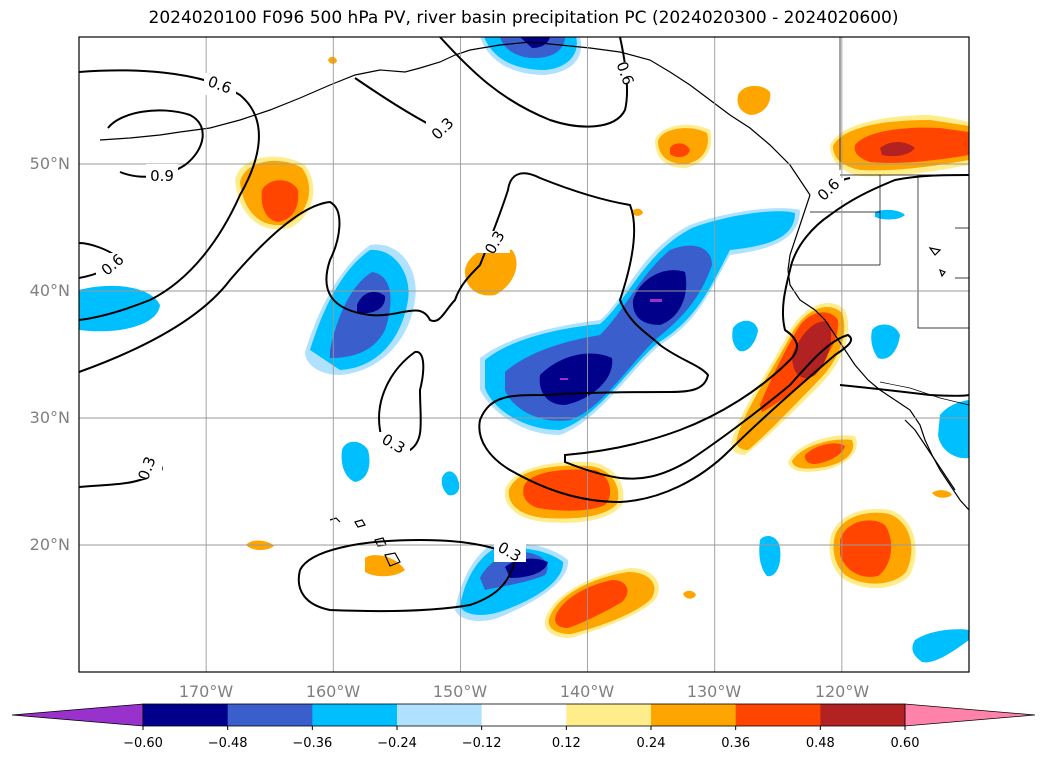 The height and width of the screenshot is (765, 1047). I want to click on colorbar-frame, so click(524, 715).